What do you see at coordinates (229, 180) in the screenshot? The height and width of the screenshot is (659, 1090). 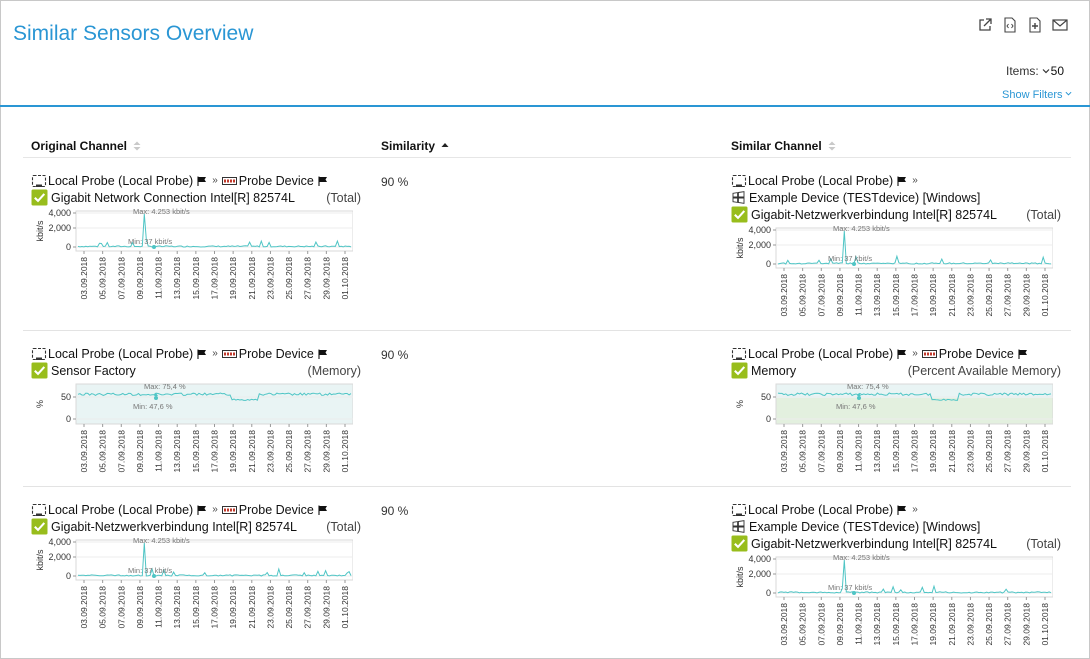 I see `device-icon` at bounding box center [229, 180].